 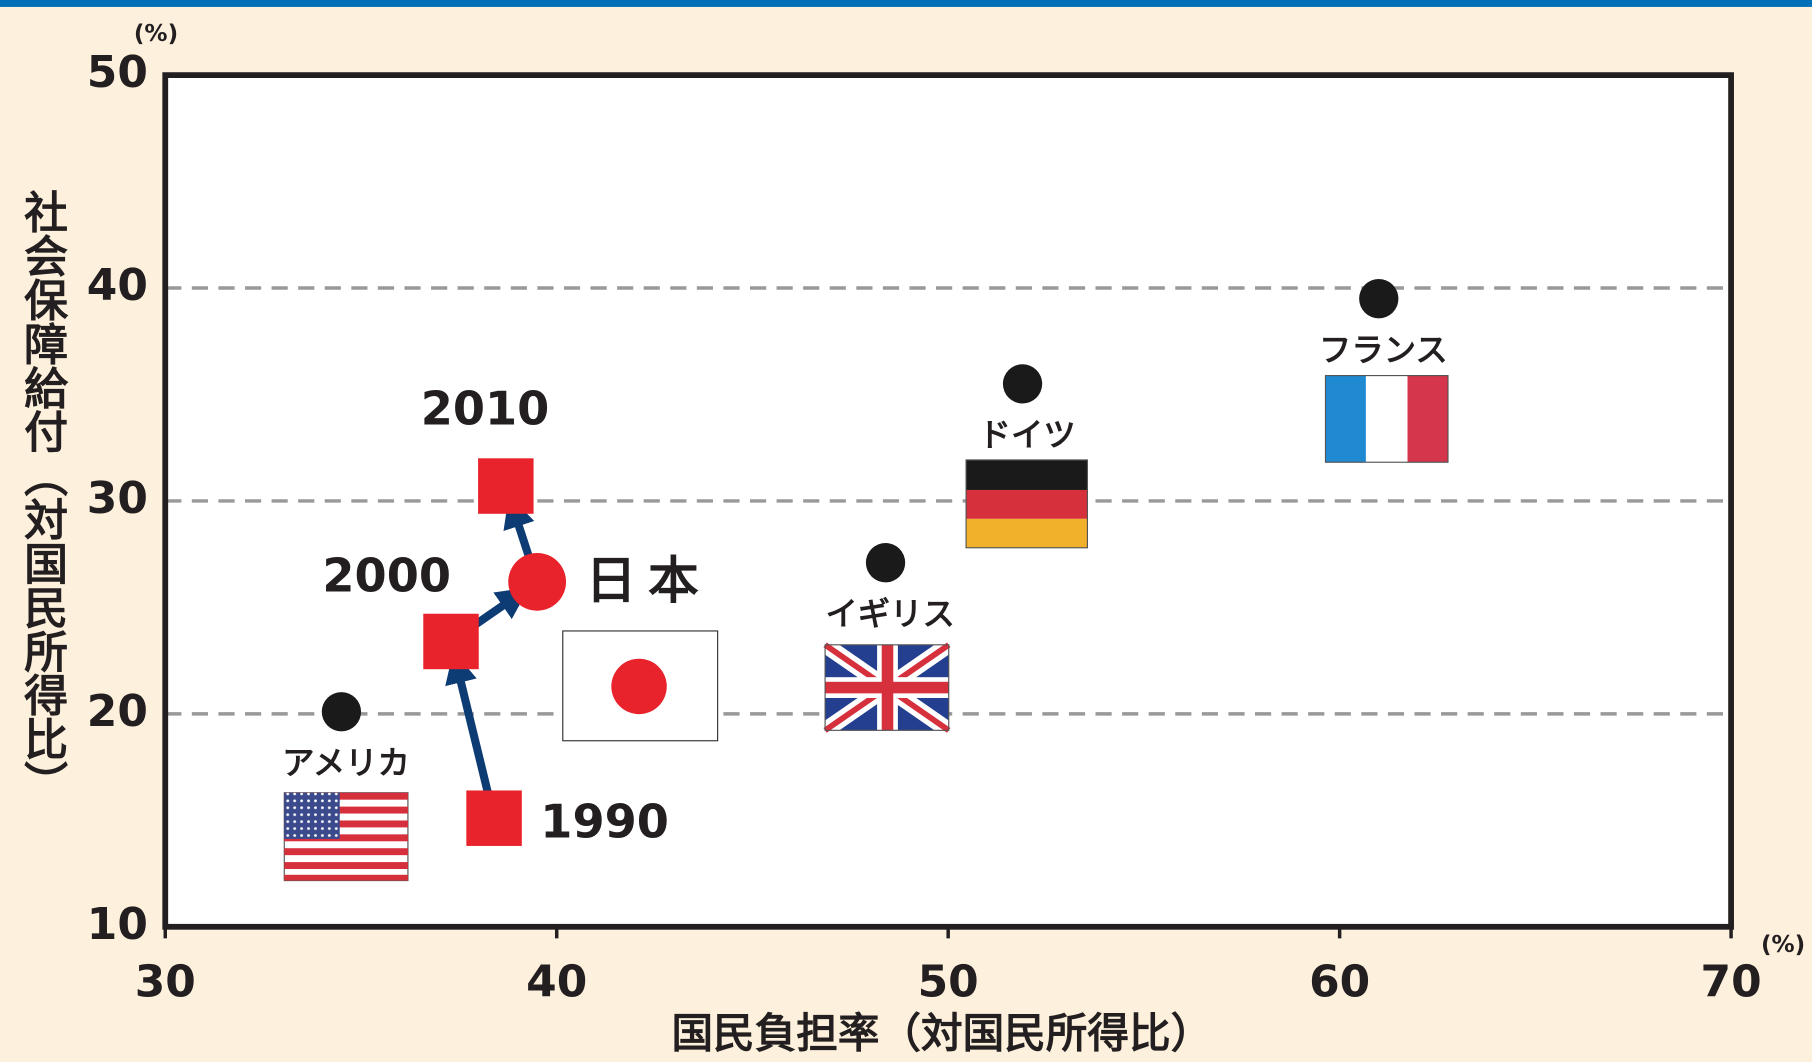 What do you see at coordinates (648, 580) in the screenshot?
I see `series-label: 日本` at bounding box center [648, 580].